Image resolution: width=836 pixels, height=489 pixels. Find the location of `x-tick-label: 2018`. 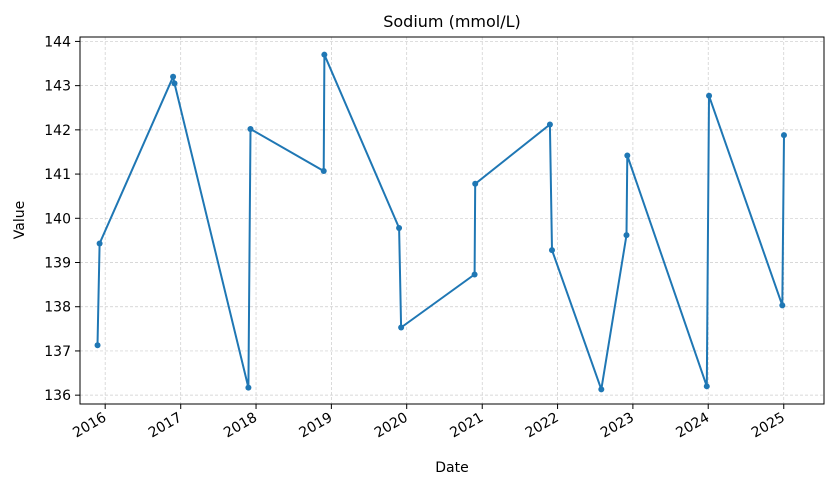

x-tick-label: 2018 is located at coordinates (240, 426).